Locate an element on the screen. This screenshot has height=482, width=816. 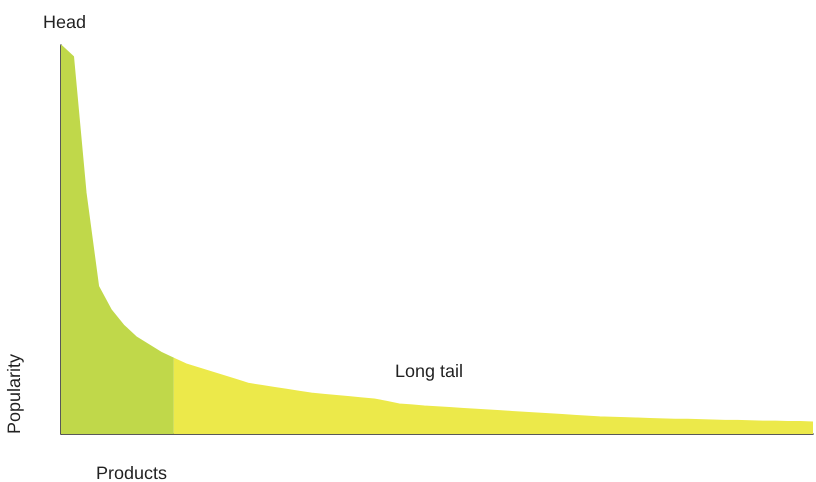
y-axis-title: Popularity is located at coordinates (14, 394).